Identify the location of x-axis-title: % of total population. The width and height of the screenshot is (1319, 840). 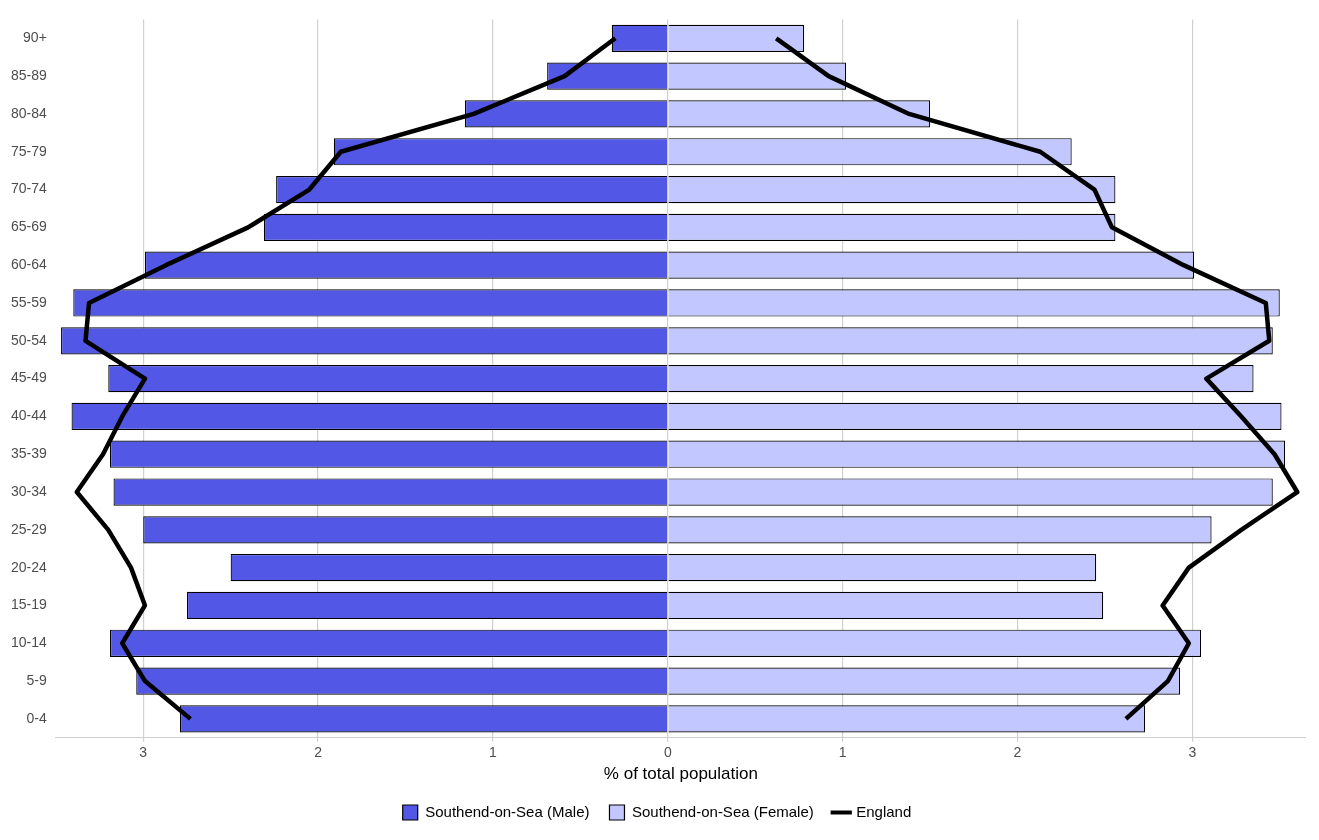
(680, 774).